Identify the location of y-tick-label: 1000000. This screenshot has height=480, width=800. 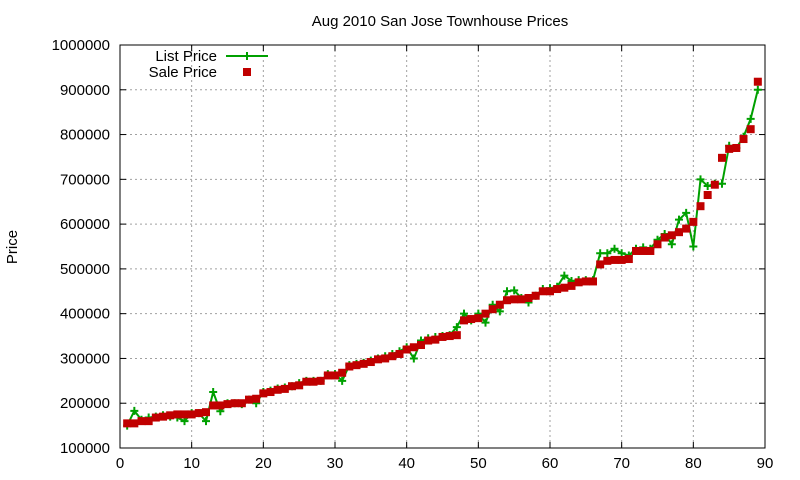
(81, 45).